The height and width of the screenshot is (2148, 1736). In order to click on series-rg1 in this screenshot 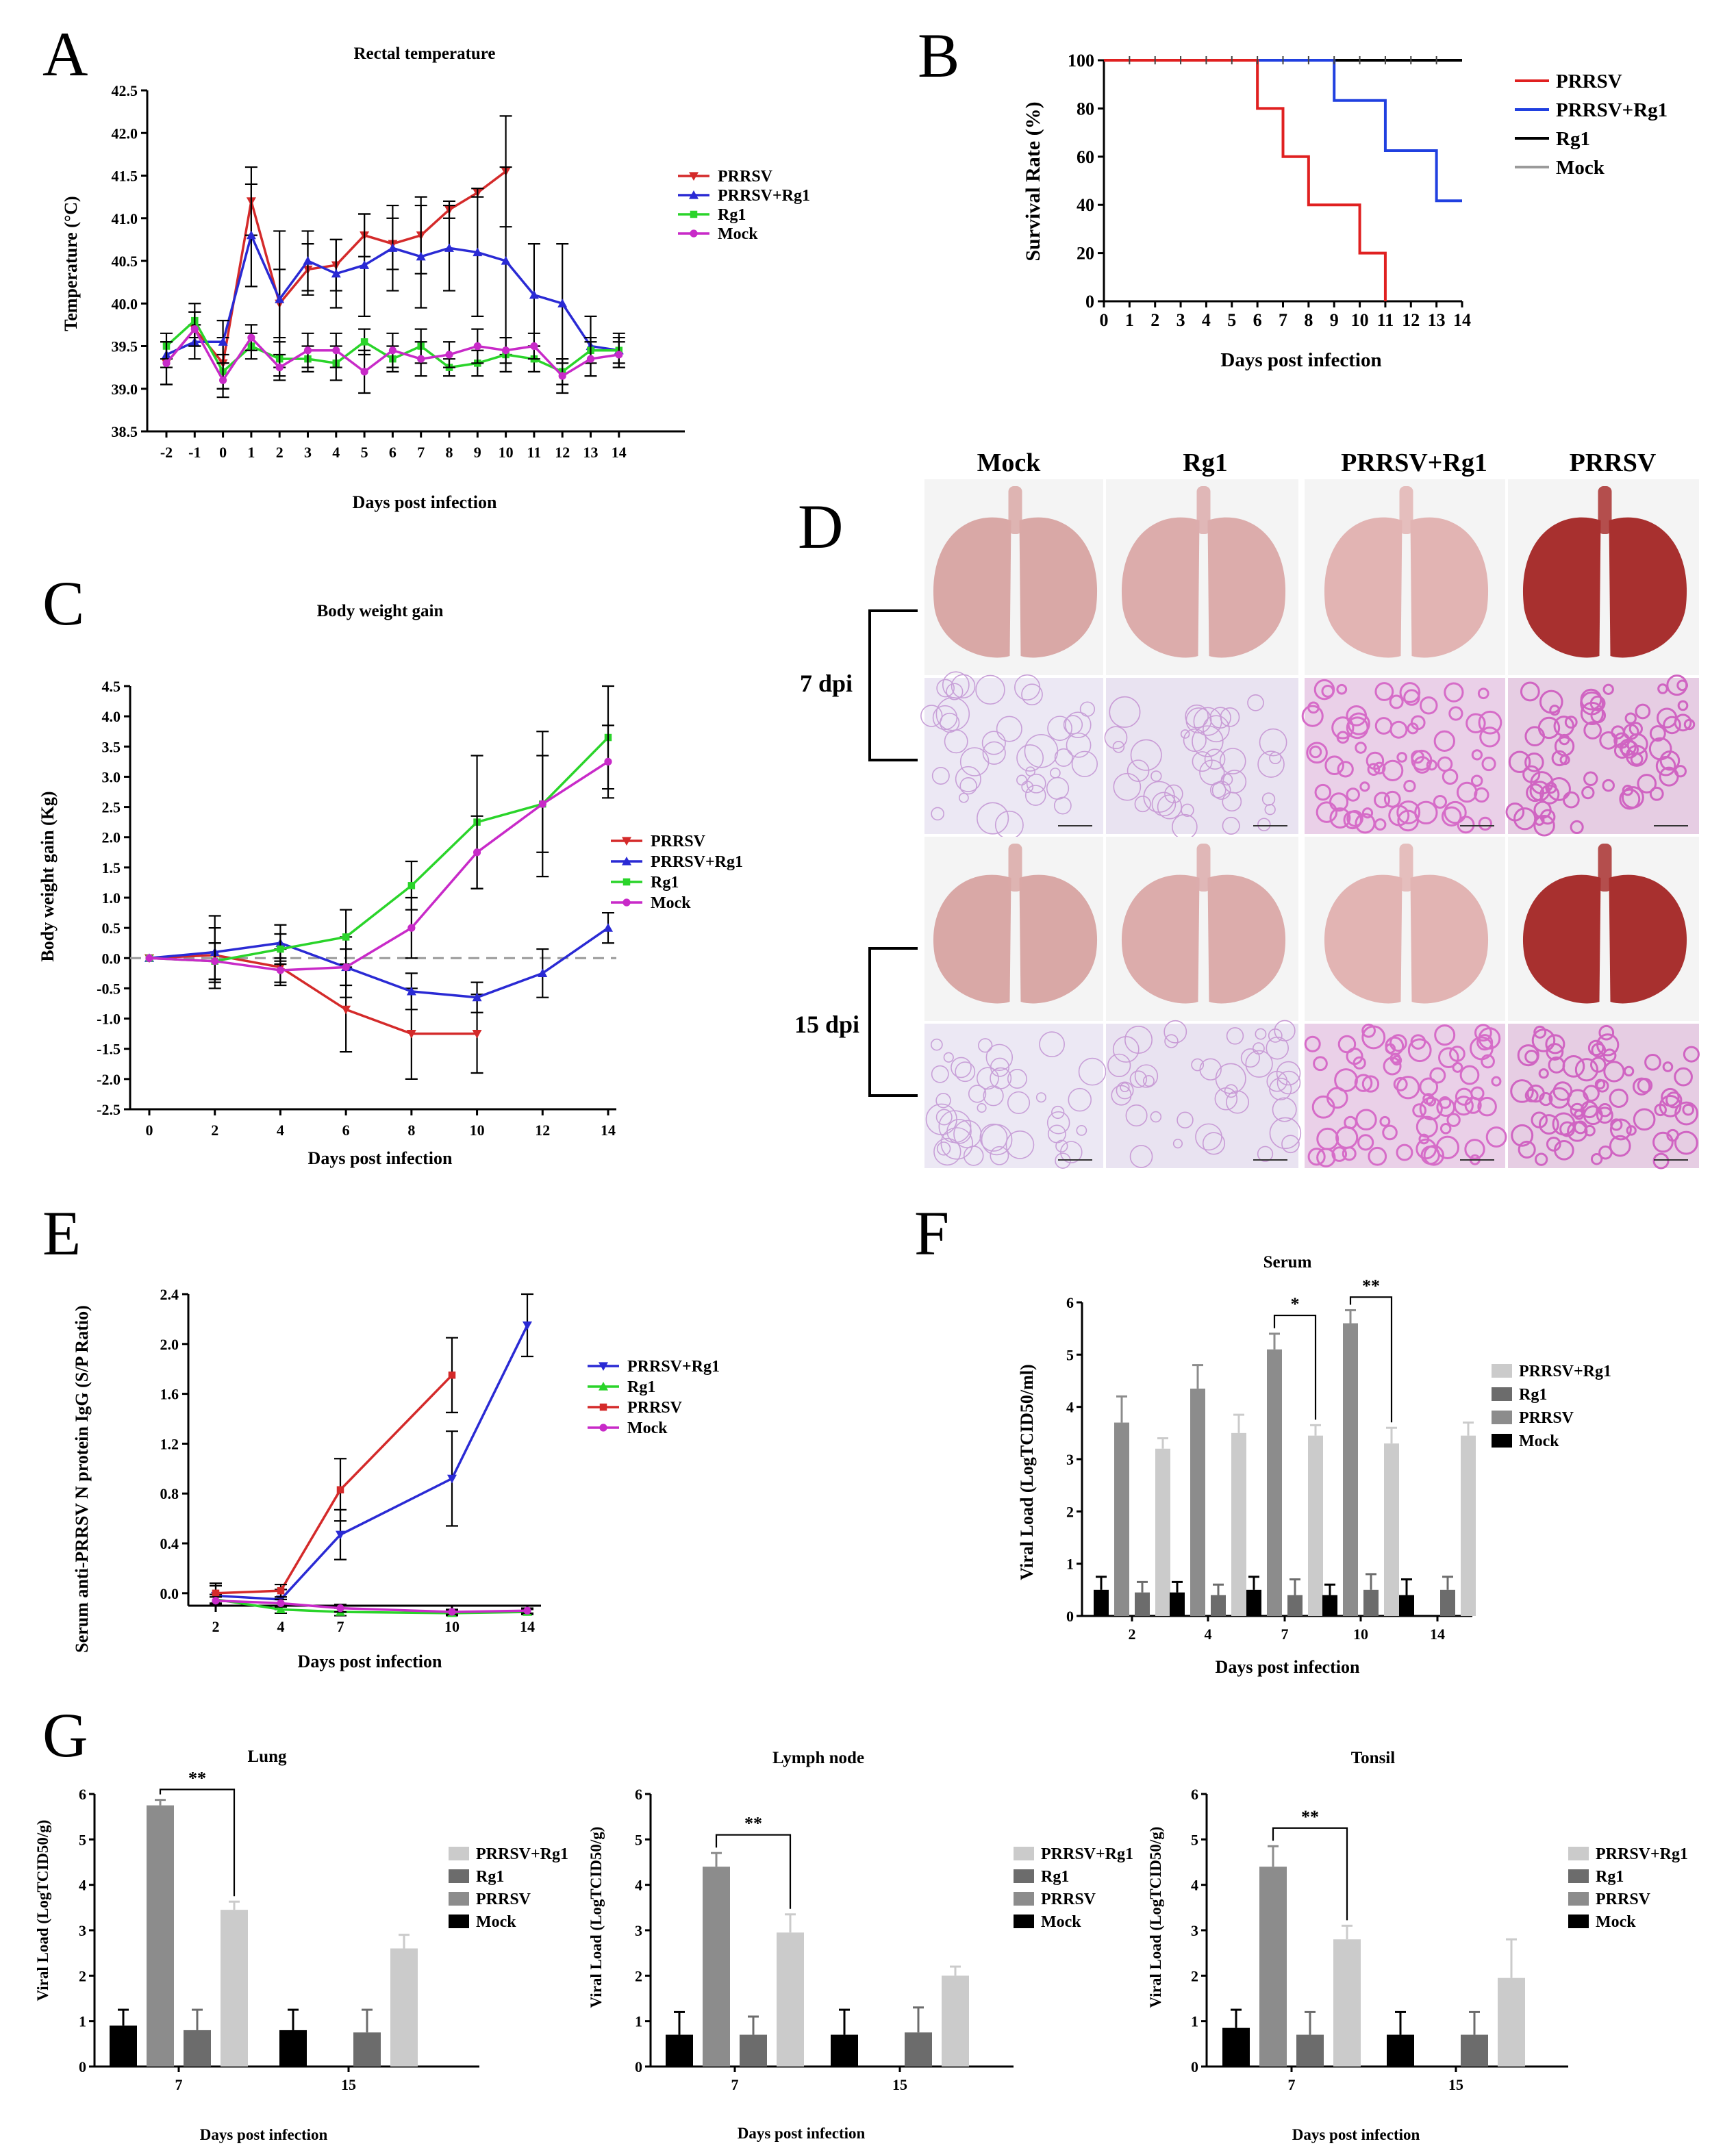, I will do `click(379, 833)`.